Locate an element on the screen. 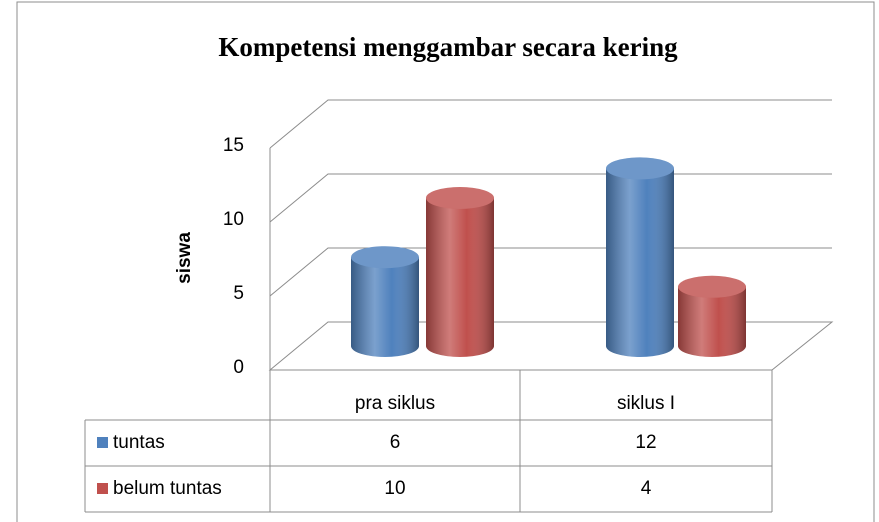  table-value: 12 is located at coordinates (645, 442).